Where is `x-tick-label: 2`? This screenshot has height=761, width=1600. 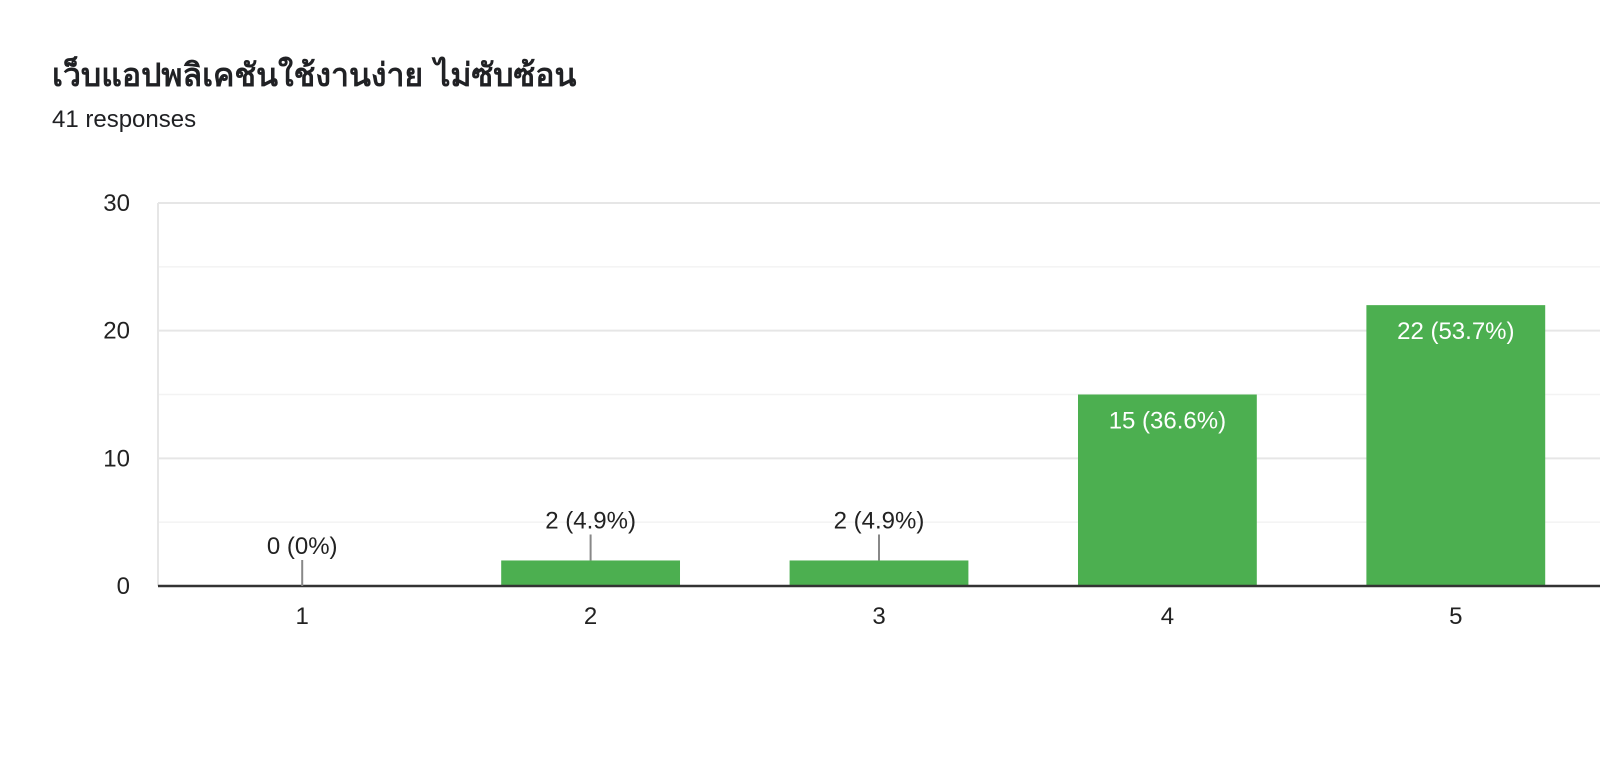
x-tick-label: 2 is located at coordinates (590, 616).